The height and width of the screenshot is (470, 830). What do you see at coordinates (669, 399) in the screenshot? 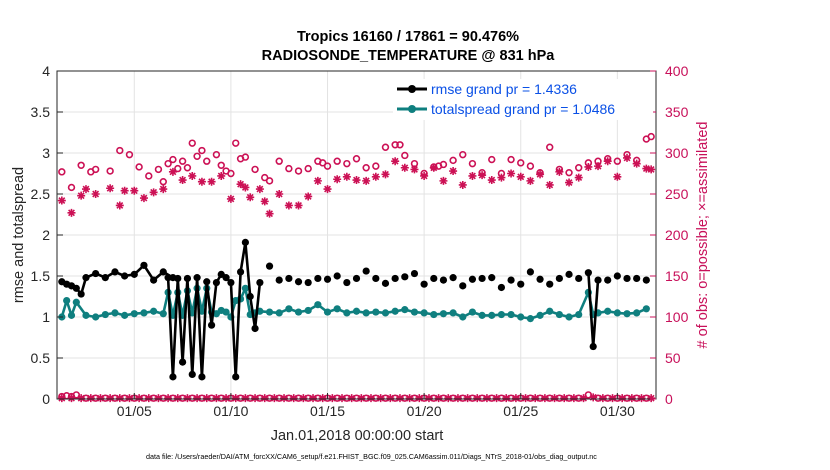
I see `y-right-tick-label: 0` at bounding box center [669, 399].